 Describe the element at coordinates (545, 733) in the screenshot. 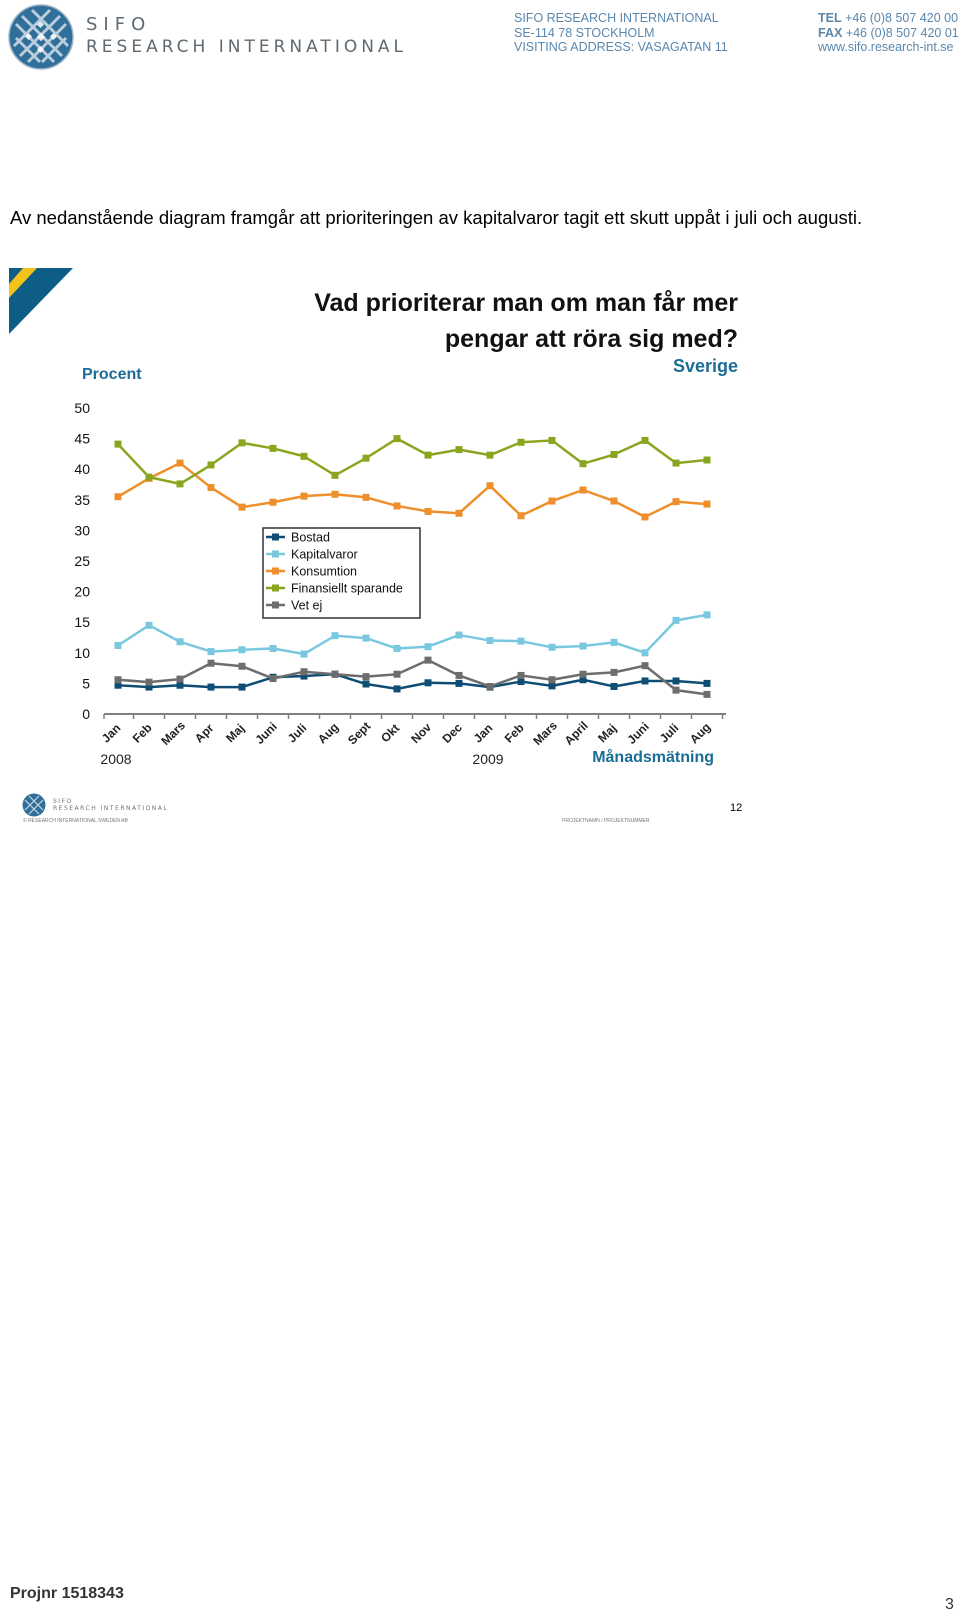

I see `x-tick-label: Mars` at that location.